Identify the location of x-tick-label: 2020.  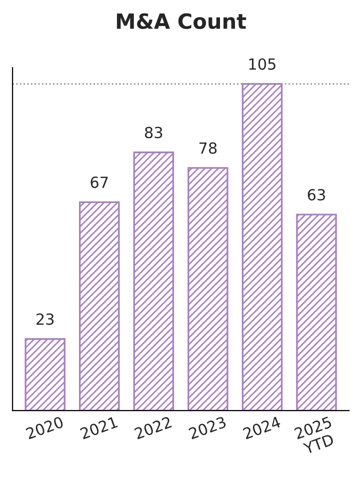
(44, 428).